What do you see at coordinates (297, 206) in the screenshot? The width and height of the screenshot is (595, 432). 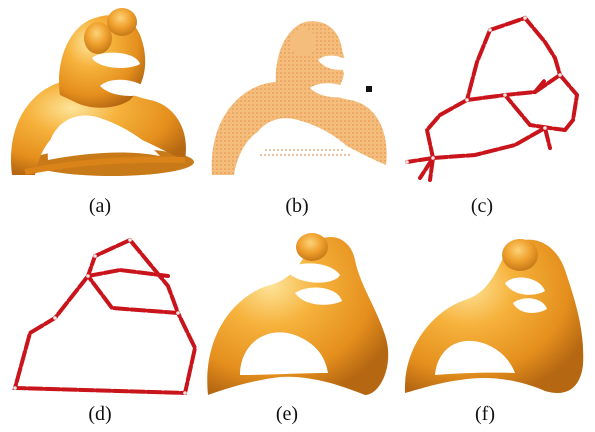 I see `caption-b: (b)` at bounding box center [297, 206].